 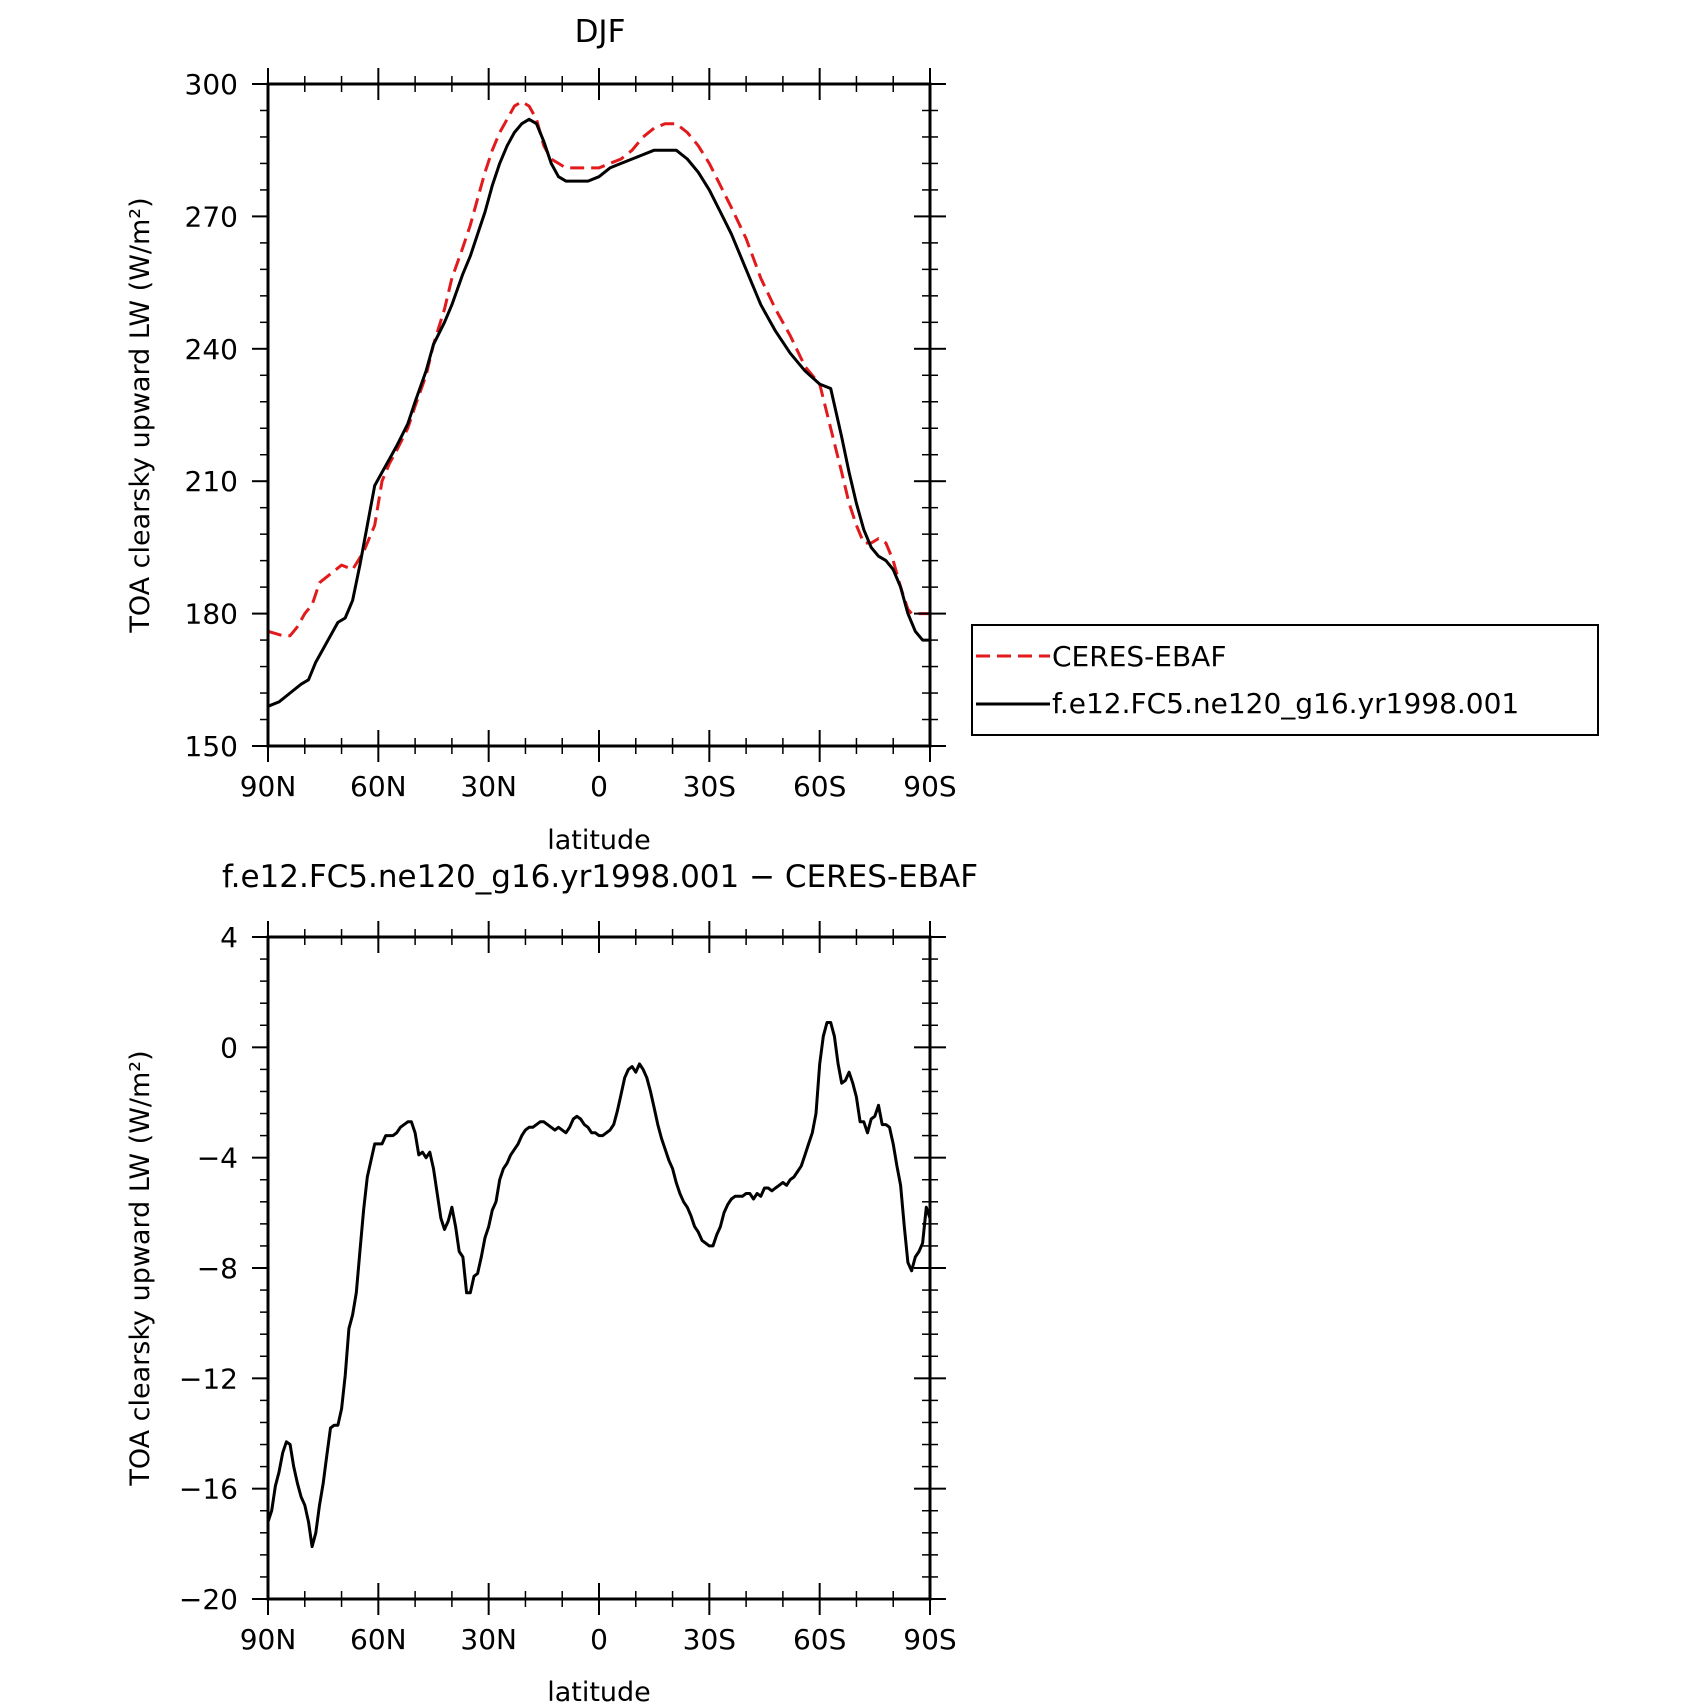 What do you see at coordinates (211, 349) in the screenshot?
I see `chart-top-ytick-label: 240` at bounding box center [211, 349].